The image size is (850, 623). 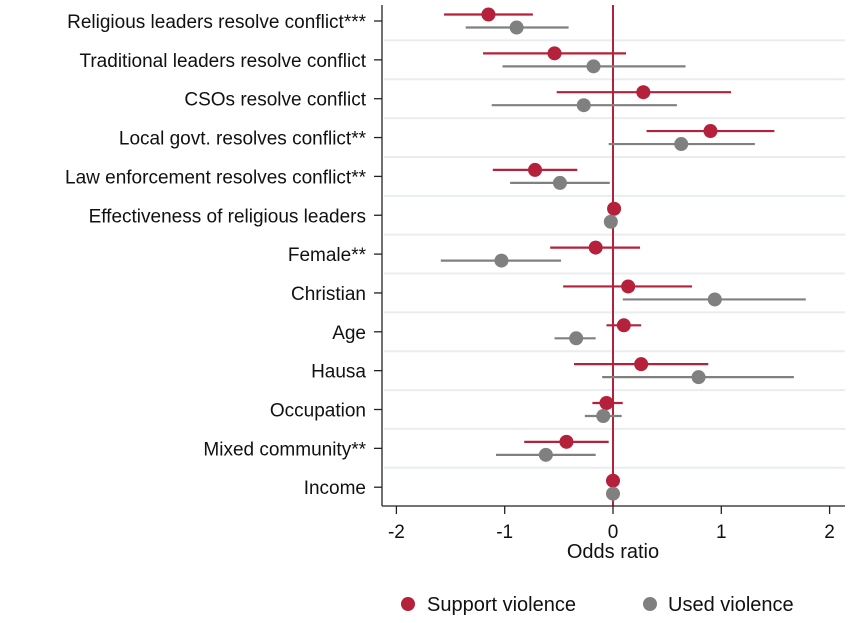 What do you see at coordinates (516, 27) in the screenshot?
I see `point-used-violence-religious-leaders-resolve-conflict` at bounding box center [516, 27].